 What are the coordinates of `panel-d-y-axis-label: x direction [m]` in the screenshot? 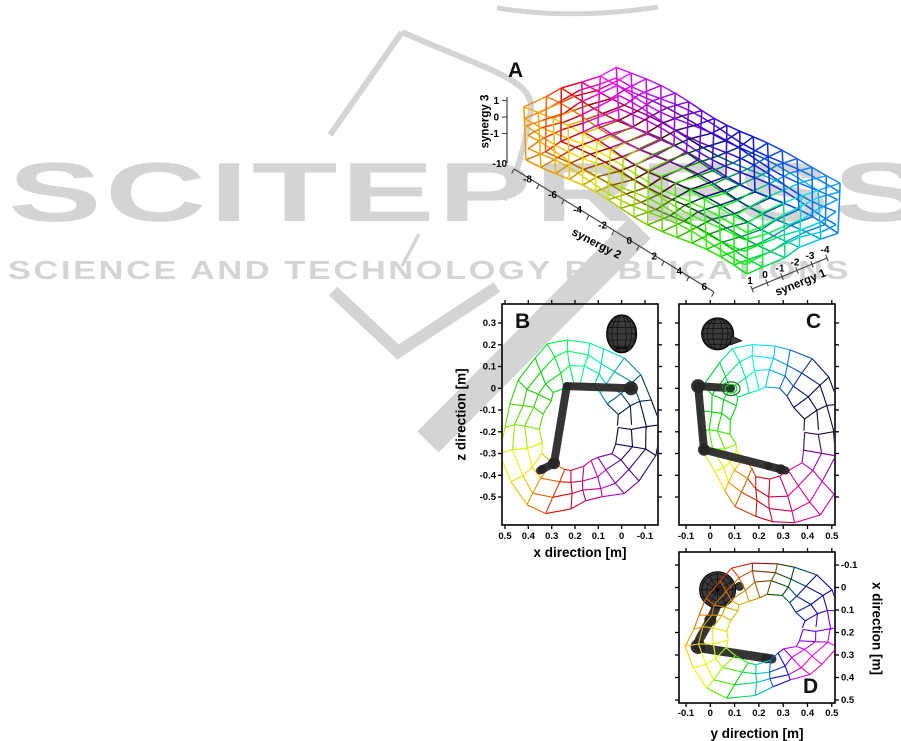 It's located at (877, 628).